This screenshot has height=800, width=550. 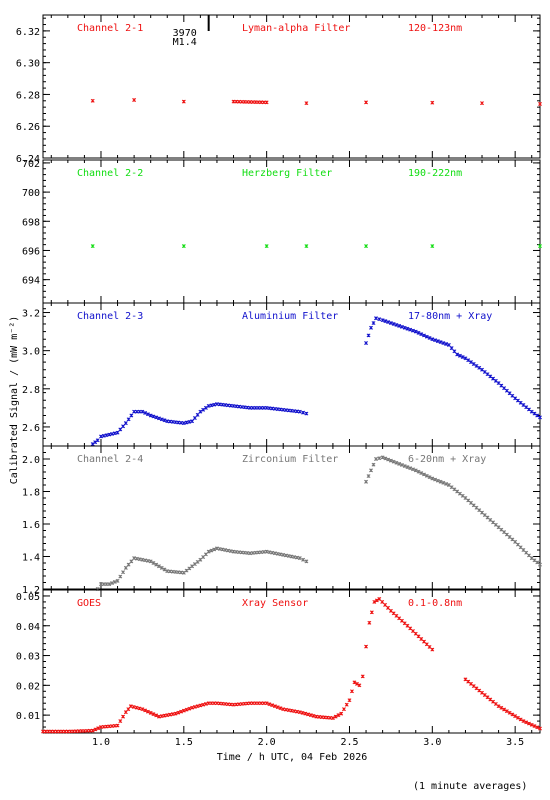 What do you see at coordinates (31, 525) in the screenshot?
I see `y-tick-label: 1.6` at bounding box center [31, 525].